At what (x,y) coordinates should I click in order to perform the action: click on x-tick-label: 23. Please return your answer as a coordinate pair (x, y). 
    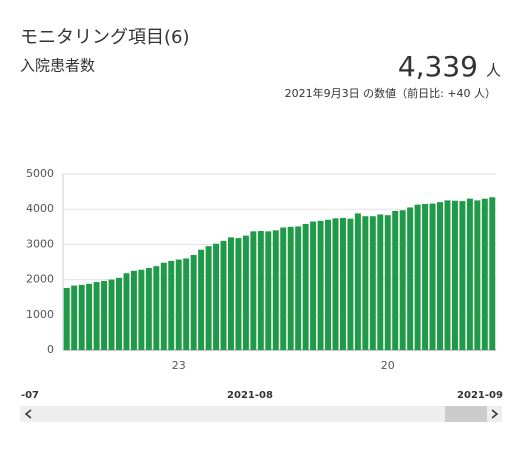
    Looking at the image, I should click on (179, 365).